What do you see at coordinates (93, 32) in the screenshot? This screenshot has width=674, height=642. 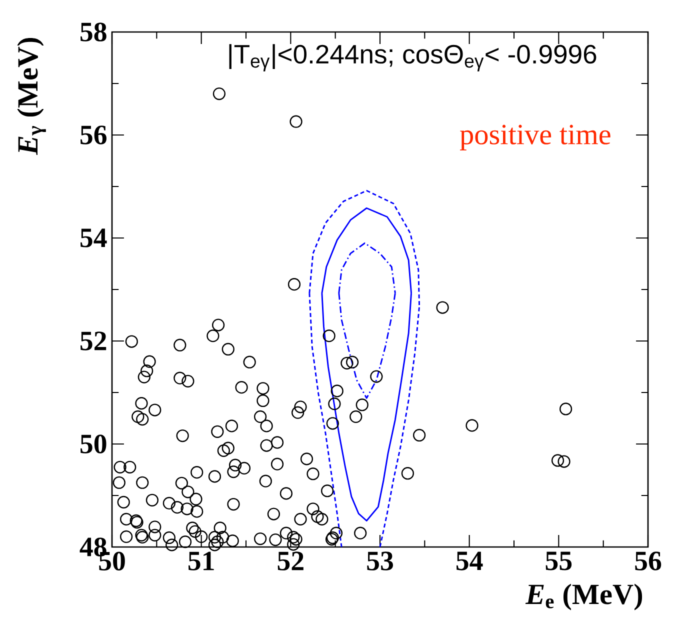 I see `y-tick-label: 58` at bounding box center [93, 32].